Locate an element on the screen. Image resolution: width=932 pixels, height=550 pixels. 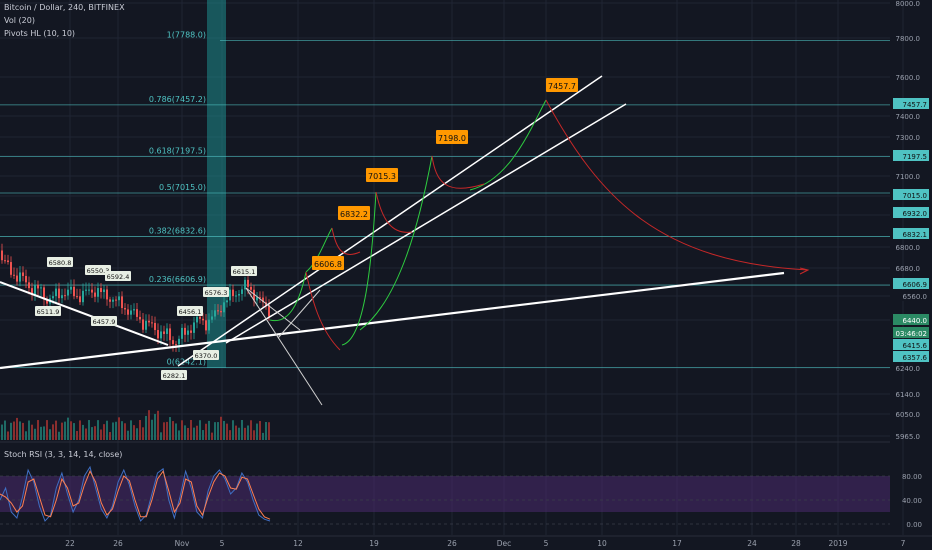
time-axis-tick: Dec is located at coordinates (504, 543).